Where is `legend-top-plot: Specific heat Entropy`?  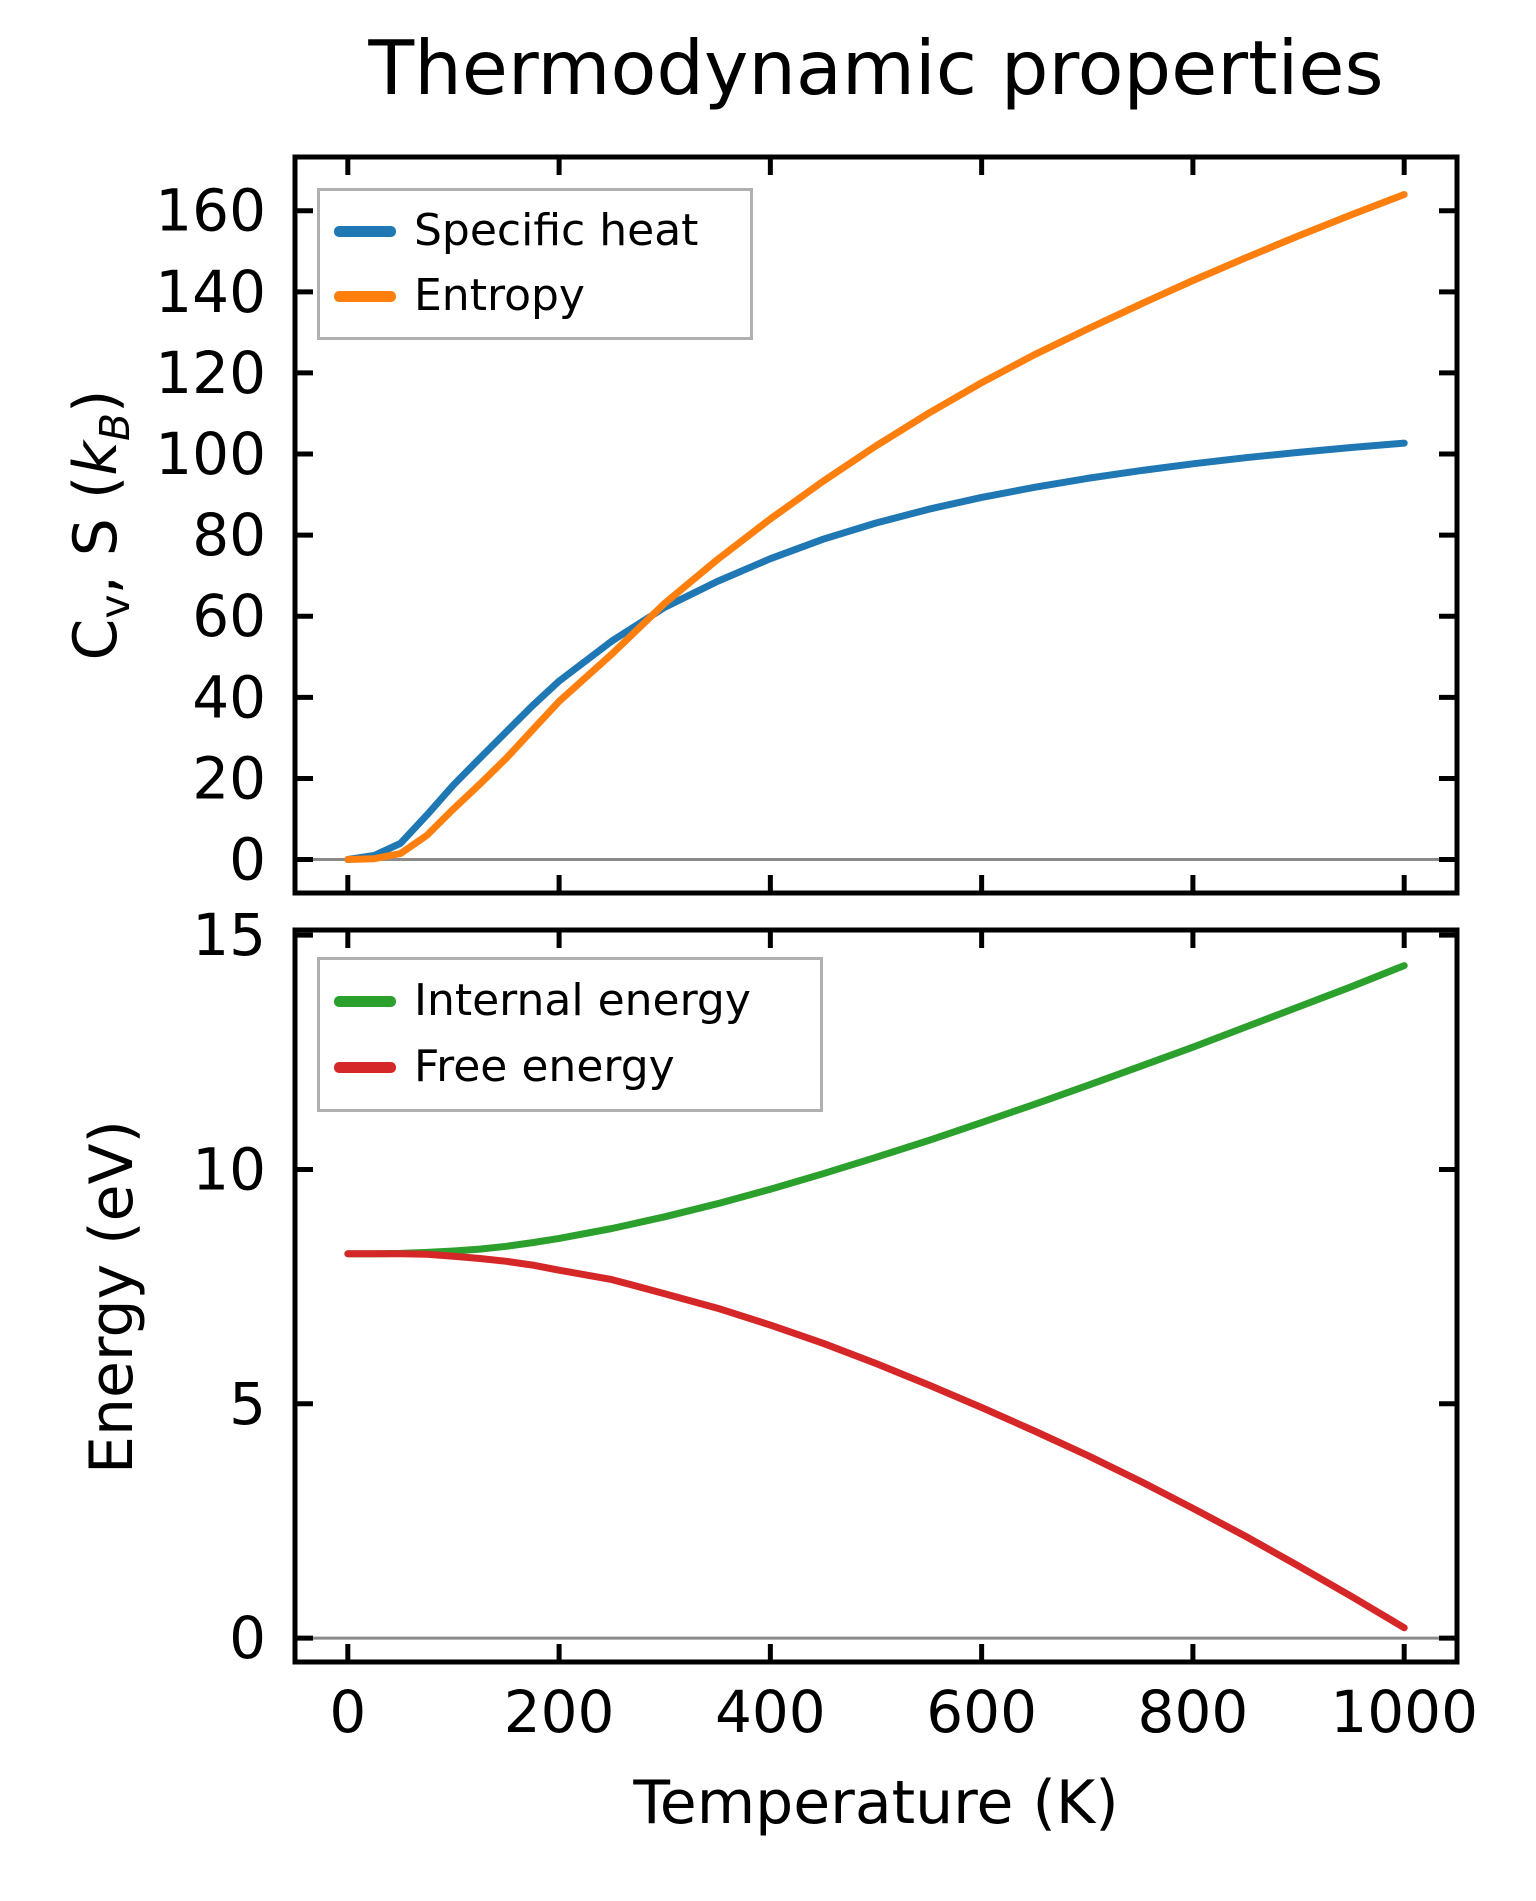 legend-top-plot: Specific heat Entropy is located at coordinates (535, 264).